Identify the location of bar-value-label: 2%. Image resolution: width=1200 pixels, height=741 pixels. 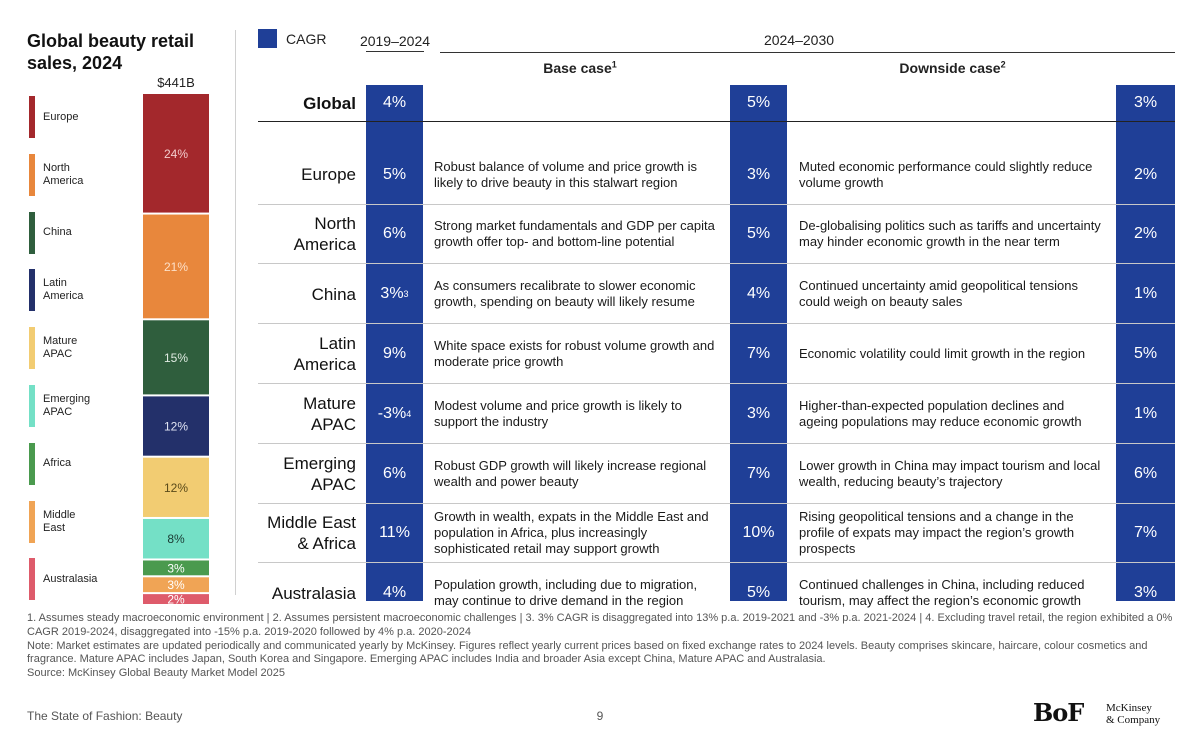
(176, 600).